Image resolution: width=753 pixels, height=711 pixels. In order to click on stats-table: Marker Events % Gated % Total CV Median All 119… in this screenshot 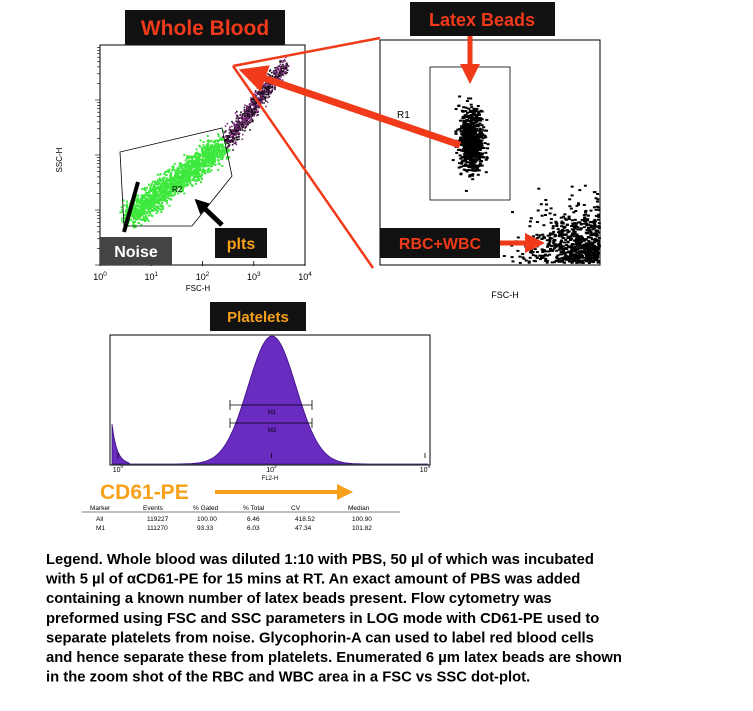, I will do `click(241, 518)`.